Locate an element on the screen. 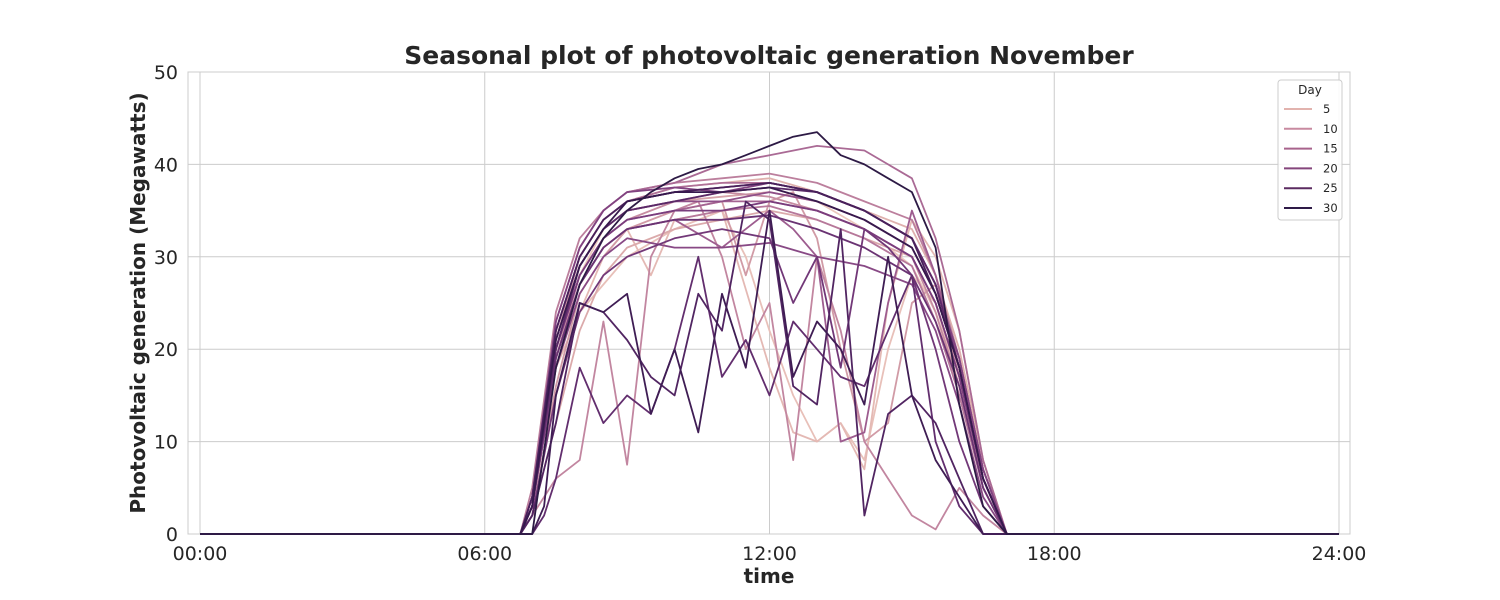  legend-label: 30 is located at coordinates (1330, 208).